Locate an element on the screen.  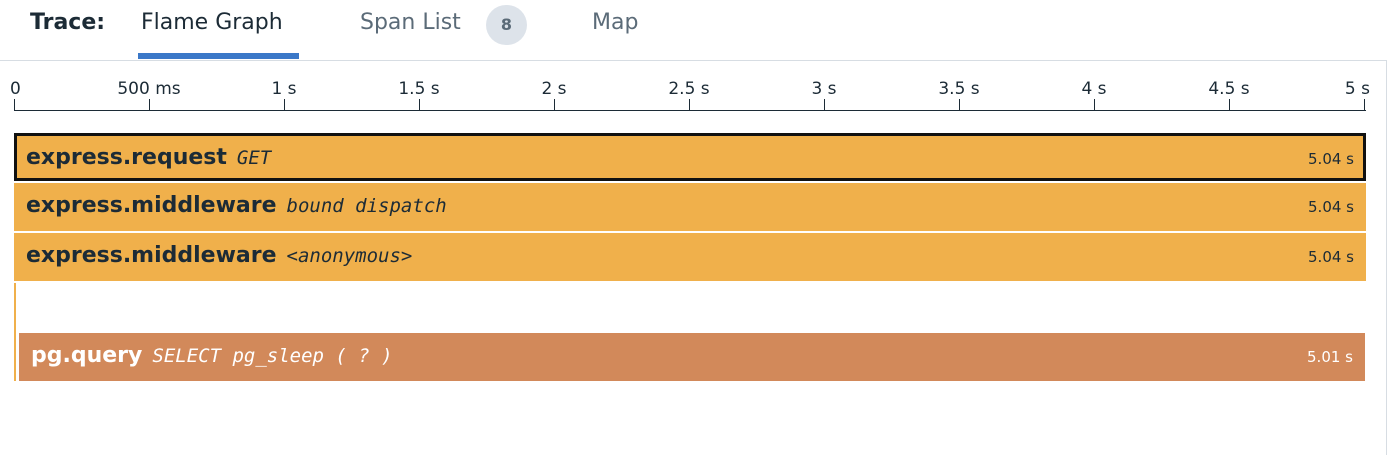
tick-label: 4 s is located at coordinates (1094, 89).